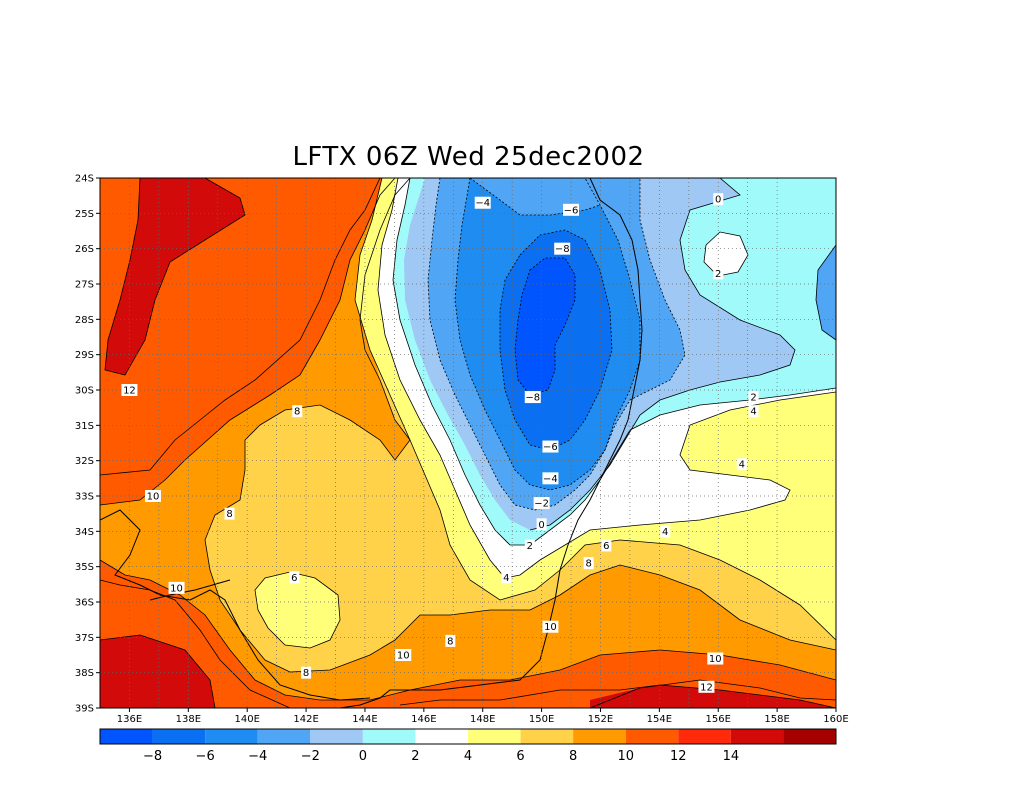 The image size is (1024, 800). What do you see at coordinates (84, 461) in the screenshot?
I see `lat-tick-label: 32S` at bounding box center [84, 461].